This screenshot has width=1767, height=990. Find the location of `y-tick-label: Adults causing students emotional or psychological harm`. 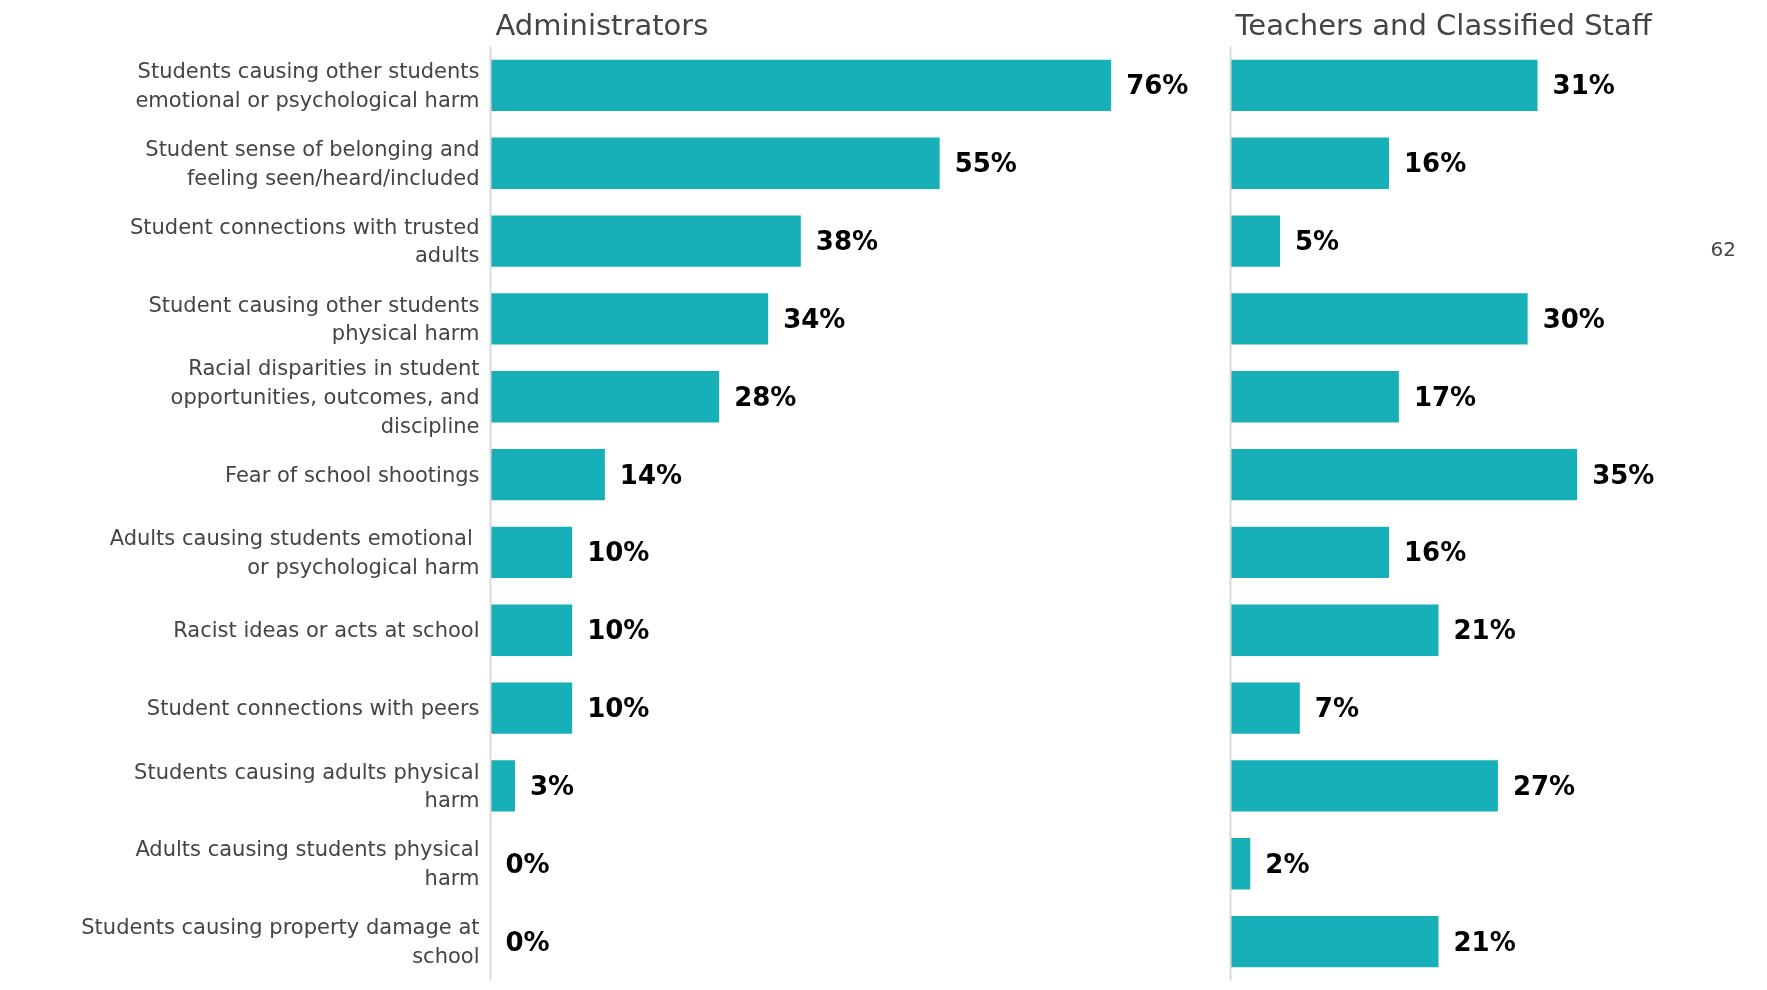

y-tick-label: Adults causing students emotional or psychological harm is located at coordinates (294, 552).